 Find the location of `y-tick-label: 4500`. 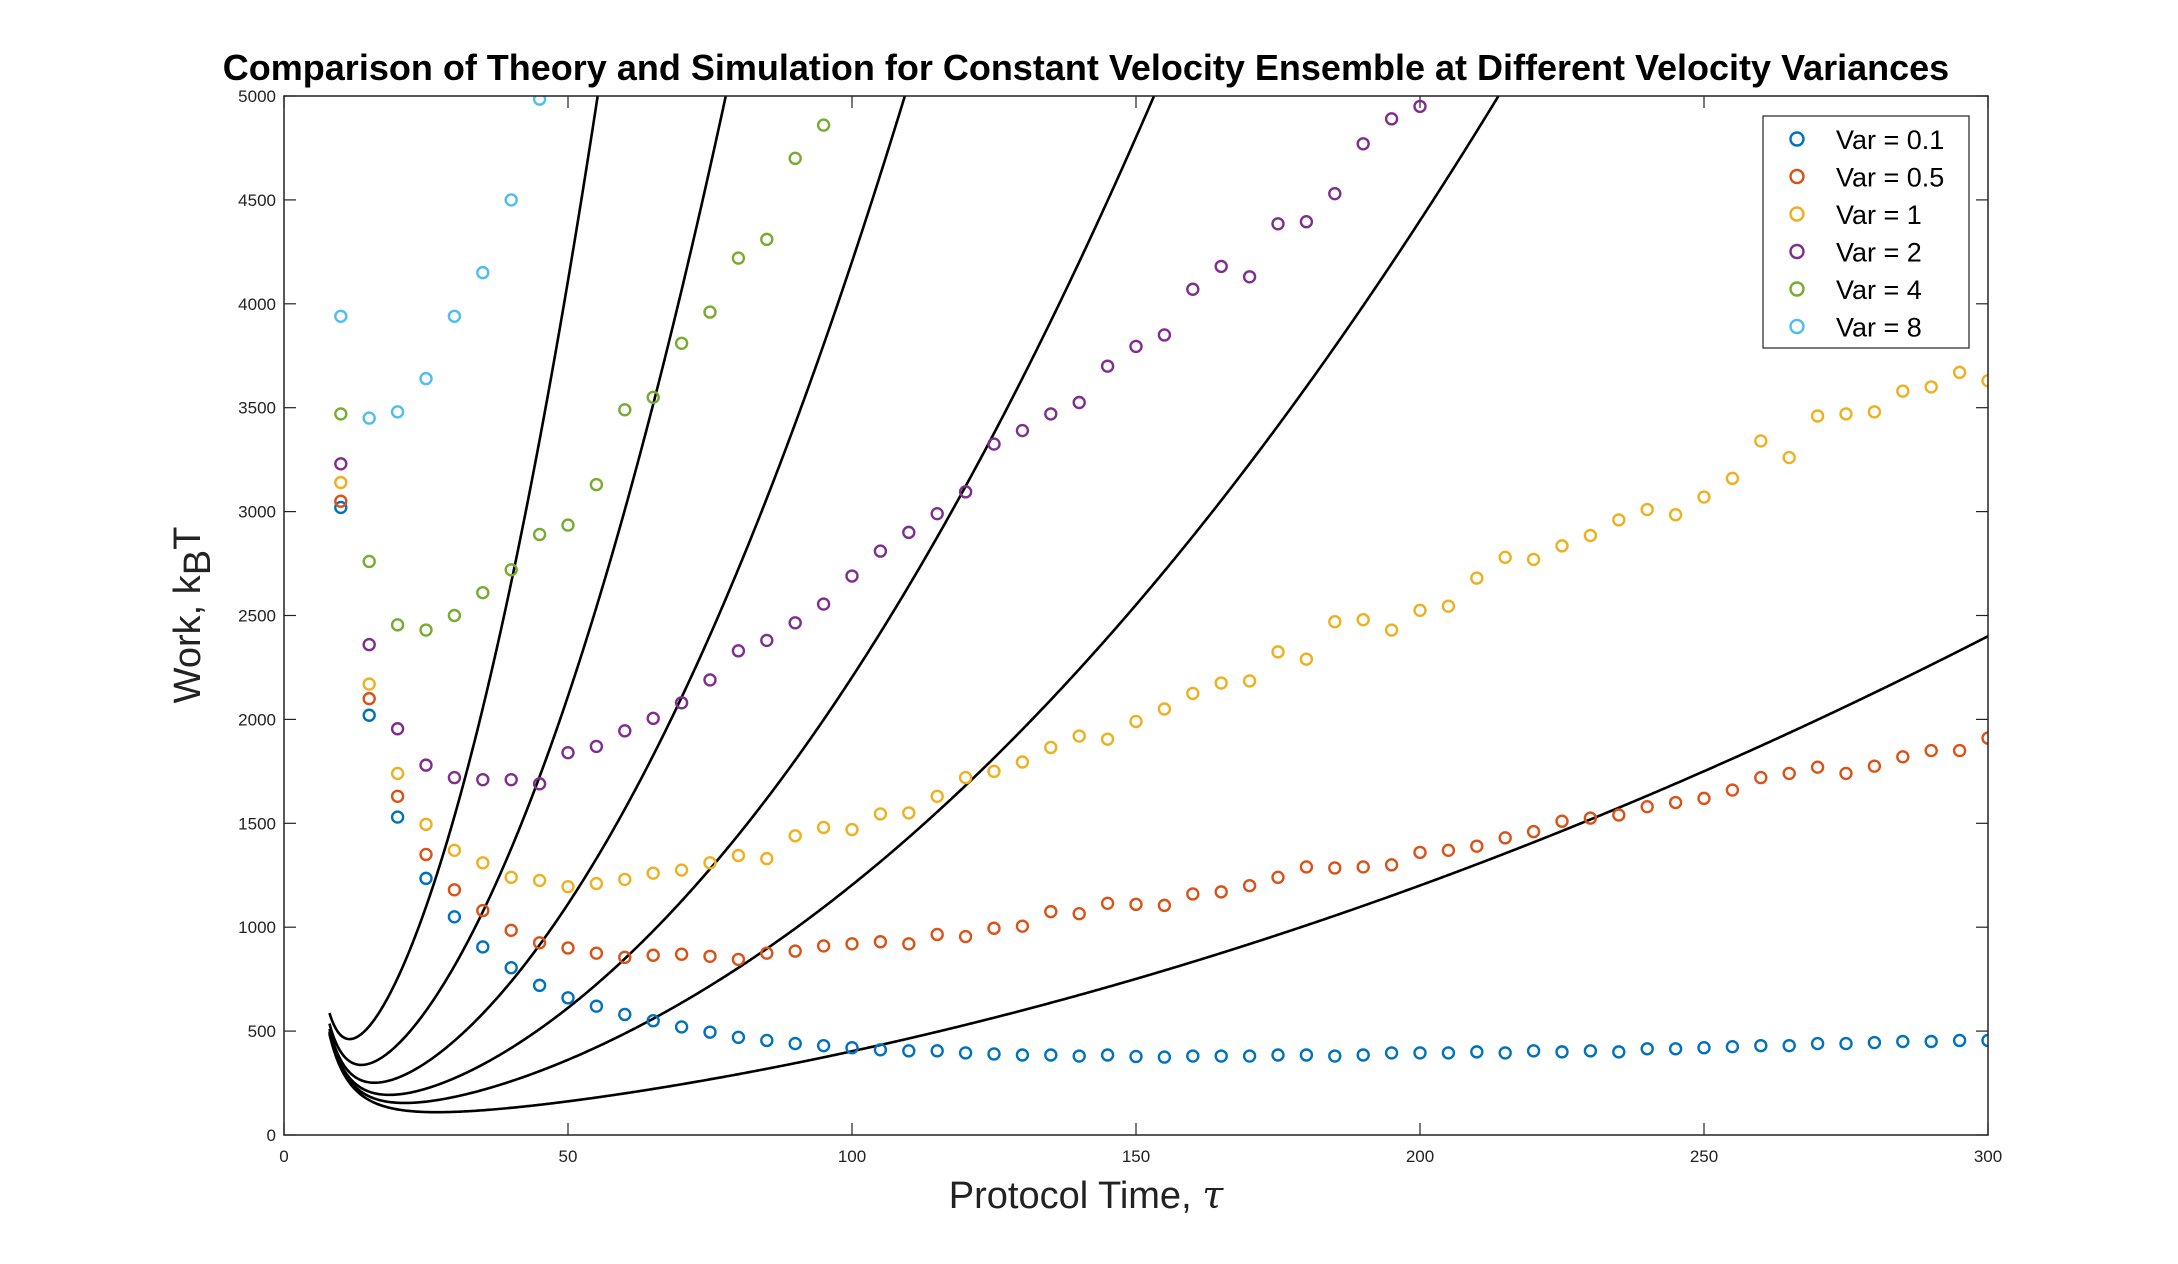

y-tick-label: 4500 is located at coordinates (257, 200).